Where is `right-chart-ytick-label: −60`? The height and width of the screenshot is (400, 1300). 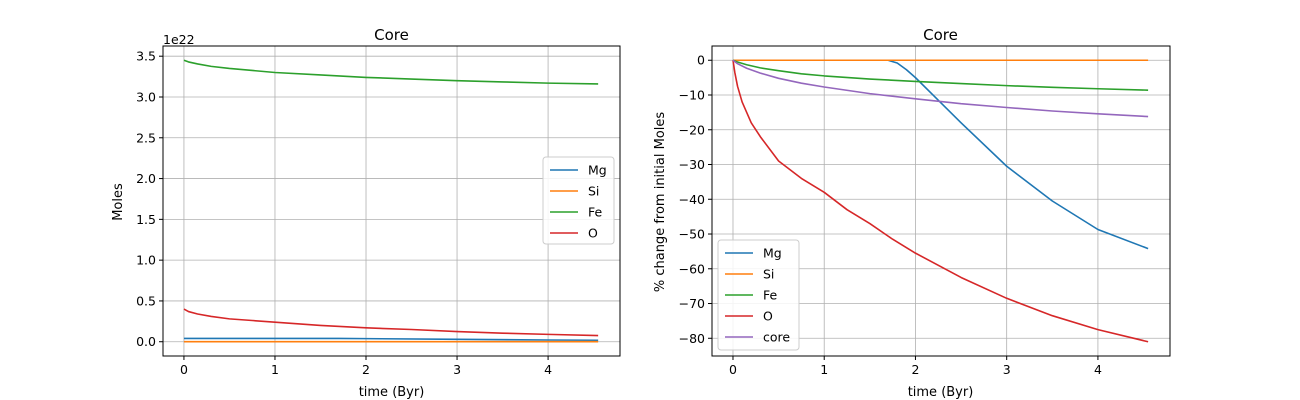
right-chart-ytick-label: −60 is located at coordinates (692, 268).